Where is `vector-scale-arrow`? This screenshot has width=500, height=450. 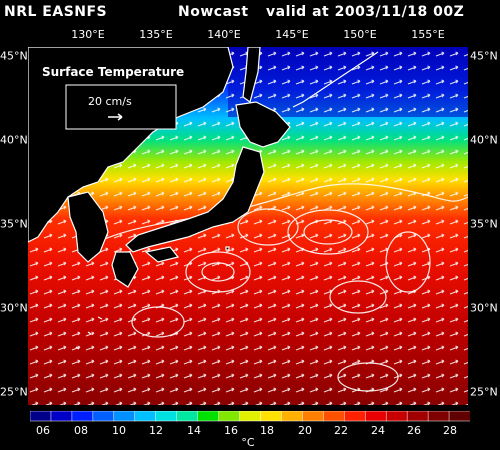 vector-scale-arrow is located at coordinates (115, 117).